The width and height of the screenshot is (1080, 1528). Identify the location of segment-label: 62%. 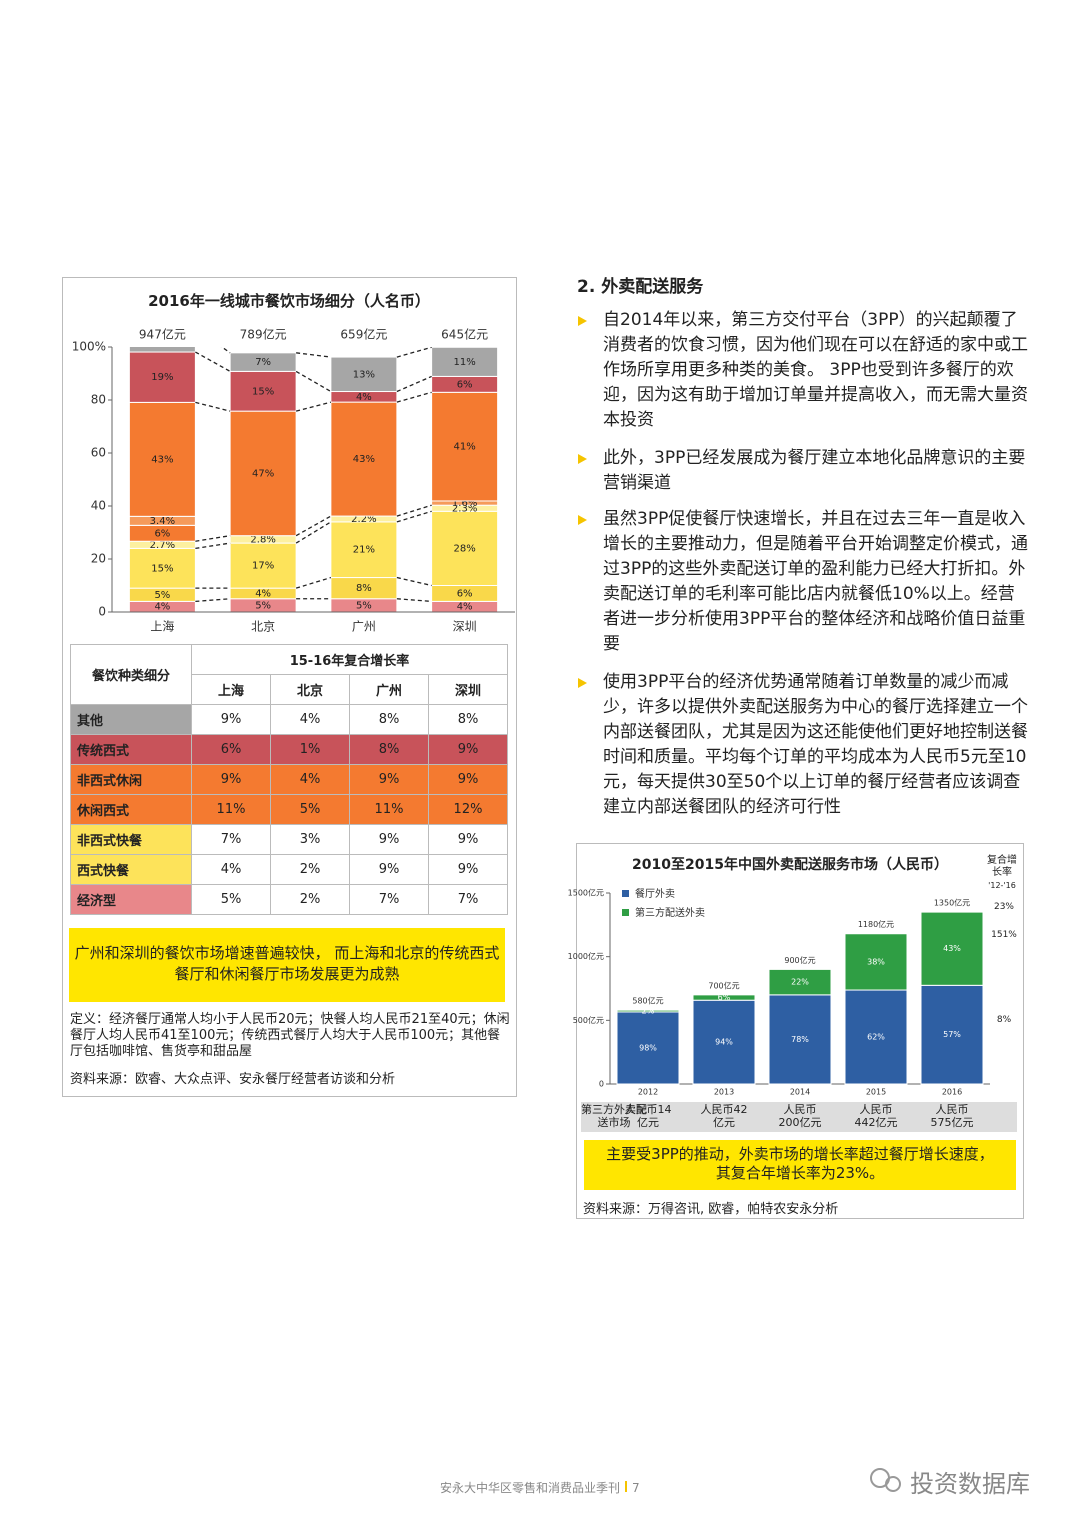
(876, 1037).